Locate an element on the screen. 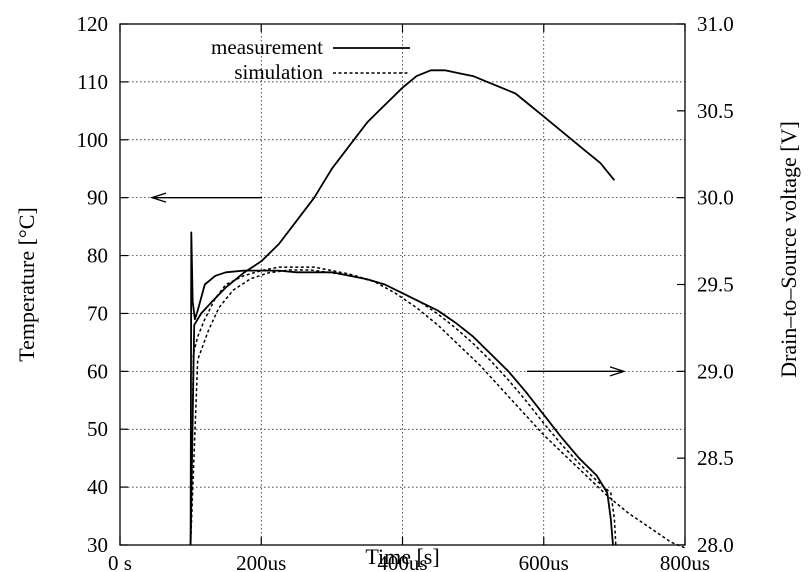 The image size is (812, 572). y-tick-label: 100 is located at coordinates (93, 140).